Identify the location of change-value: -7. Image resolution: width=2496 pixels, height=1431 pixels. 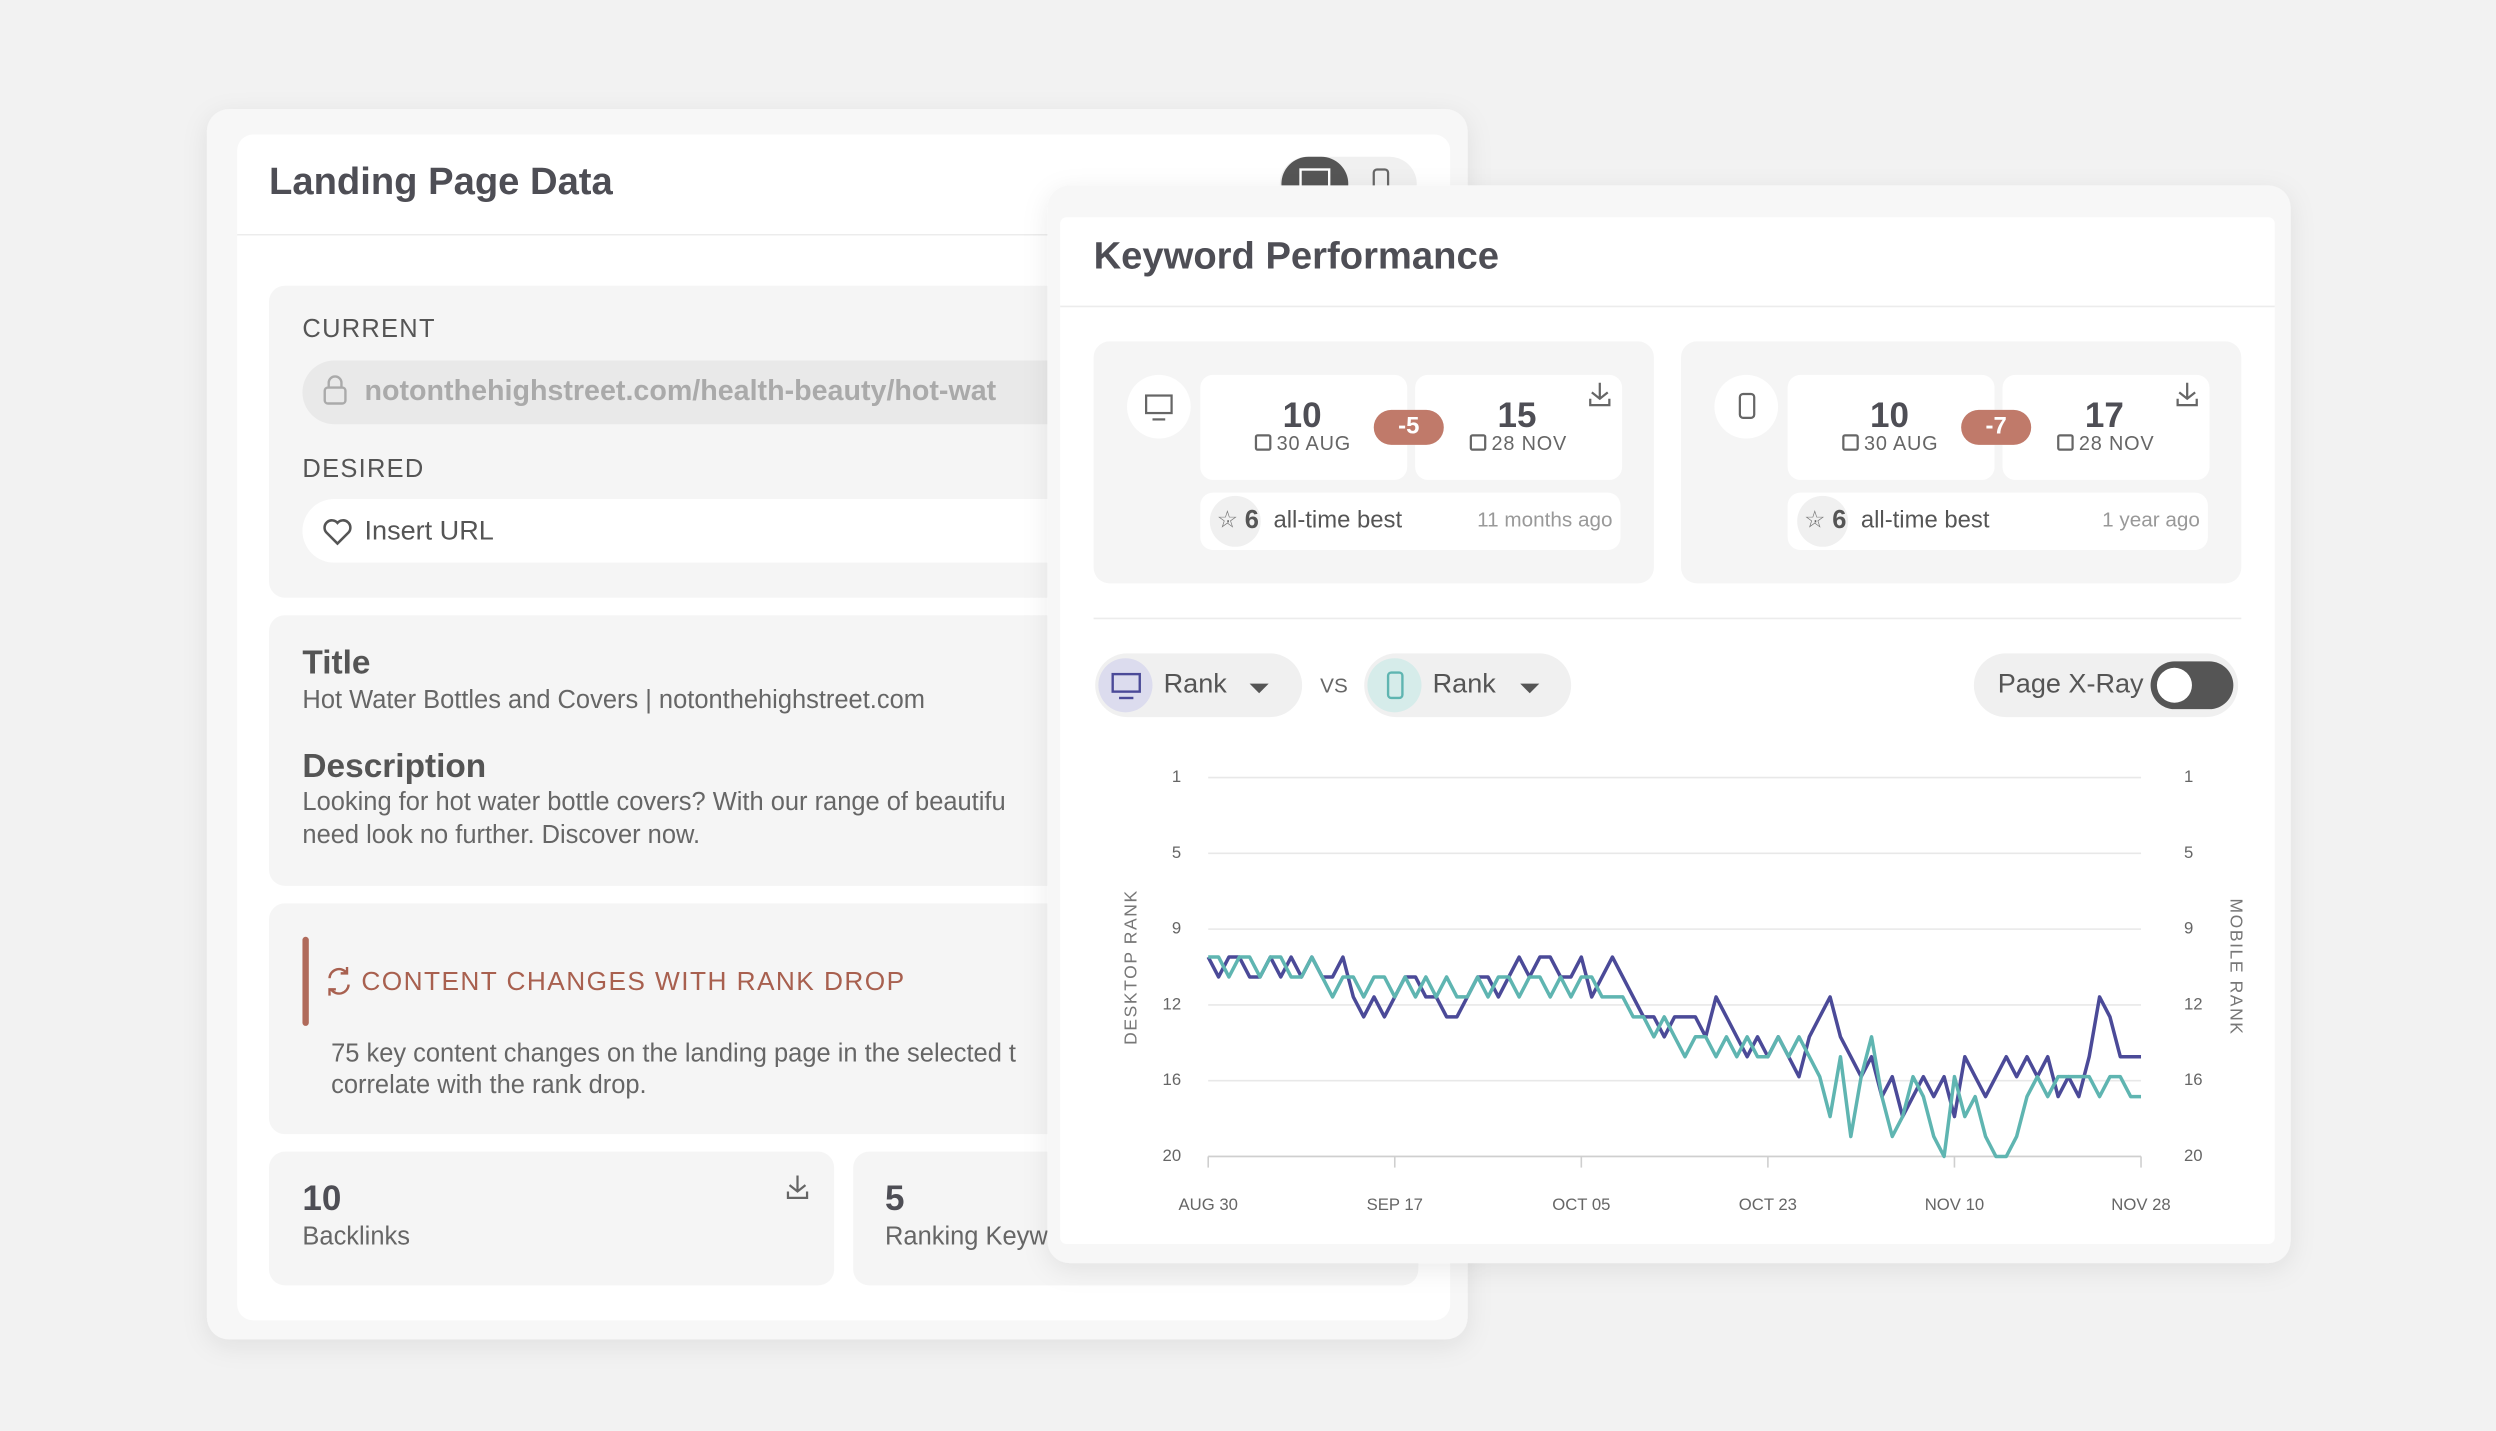
(1996, 426).